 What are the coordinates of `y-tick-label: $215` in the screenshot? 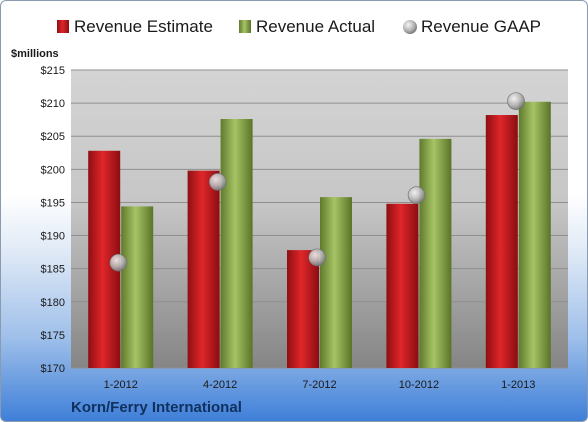 It's located at (53, 71).